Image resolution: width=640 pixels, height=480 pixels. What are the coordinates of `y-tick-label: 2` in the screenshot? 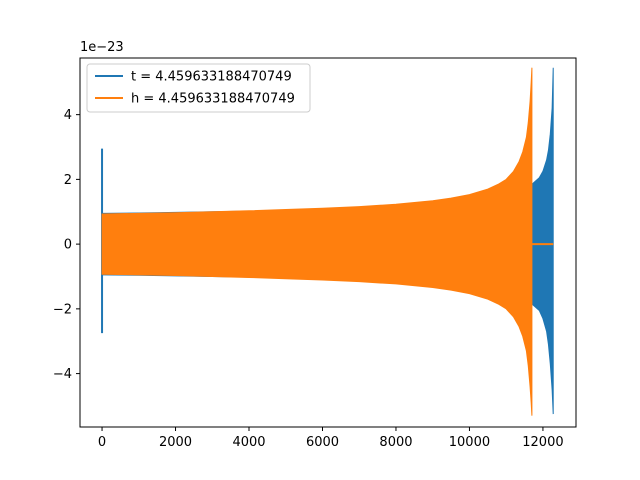 It's located at (68, 180).